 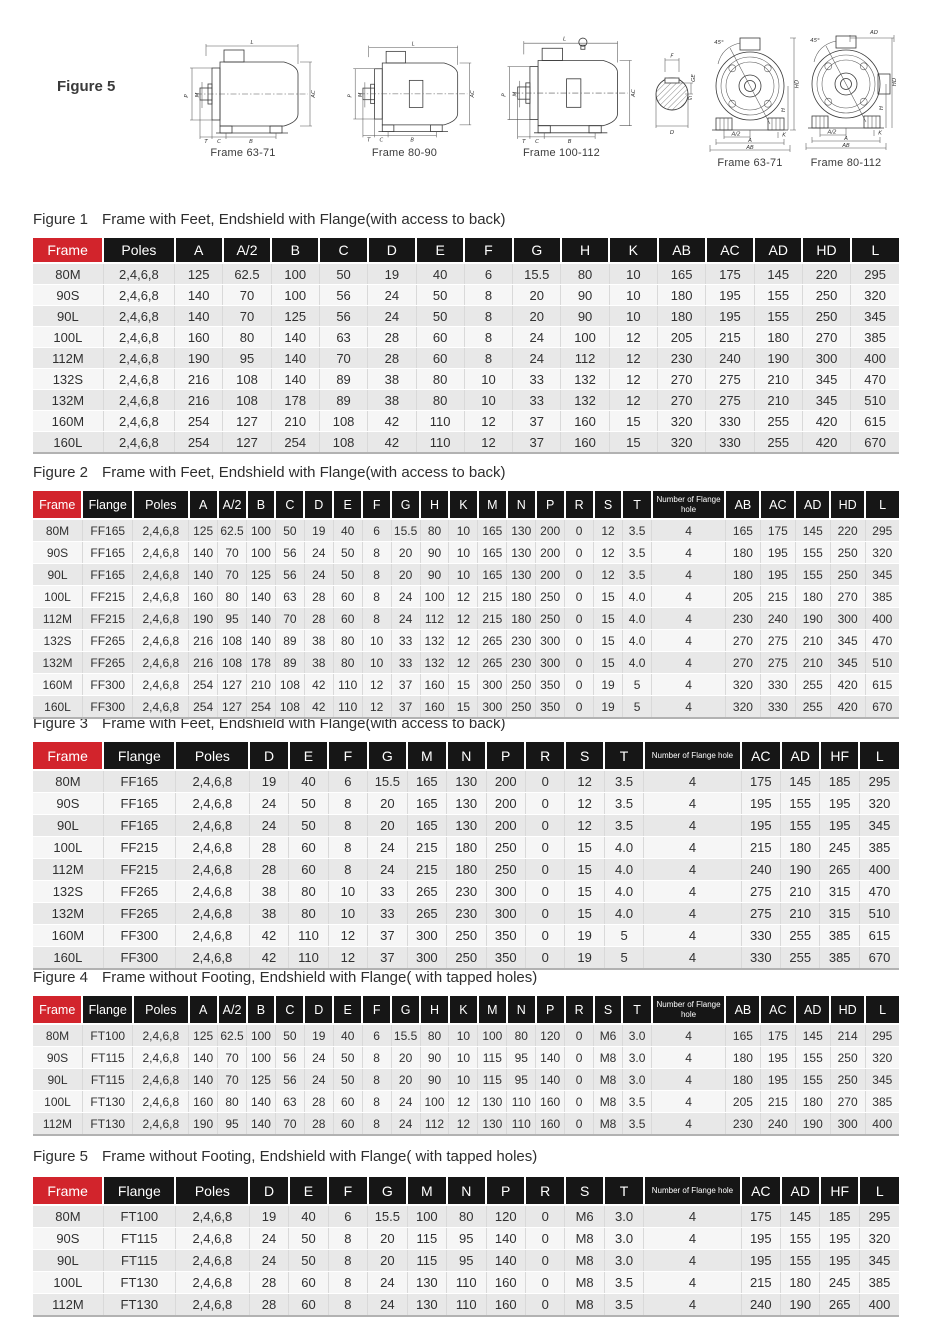 I want to click on frame-cell: 80M, so click(x=68, y=781).